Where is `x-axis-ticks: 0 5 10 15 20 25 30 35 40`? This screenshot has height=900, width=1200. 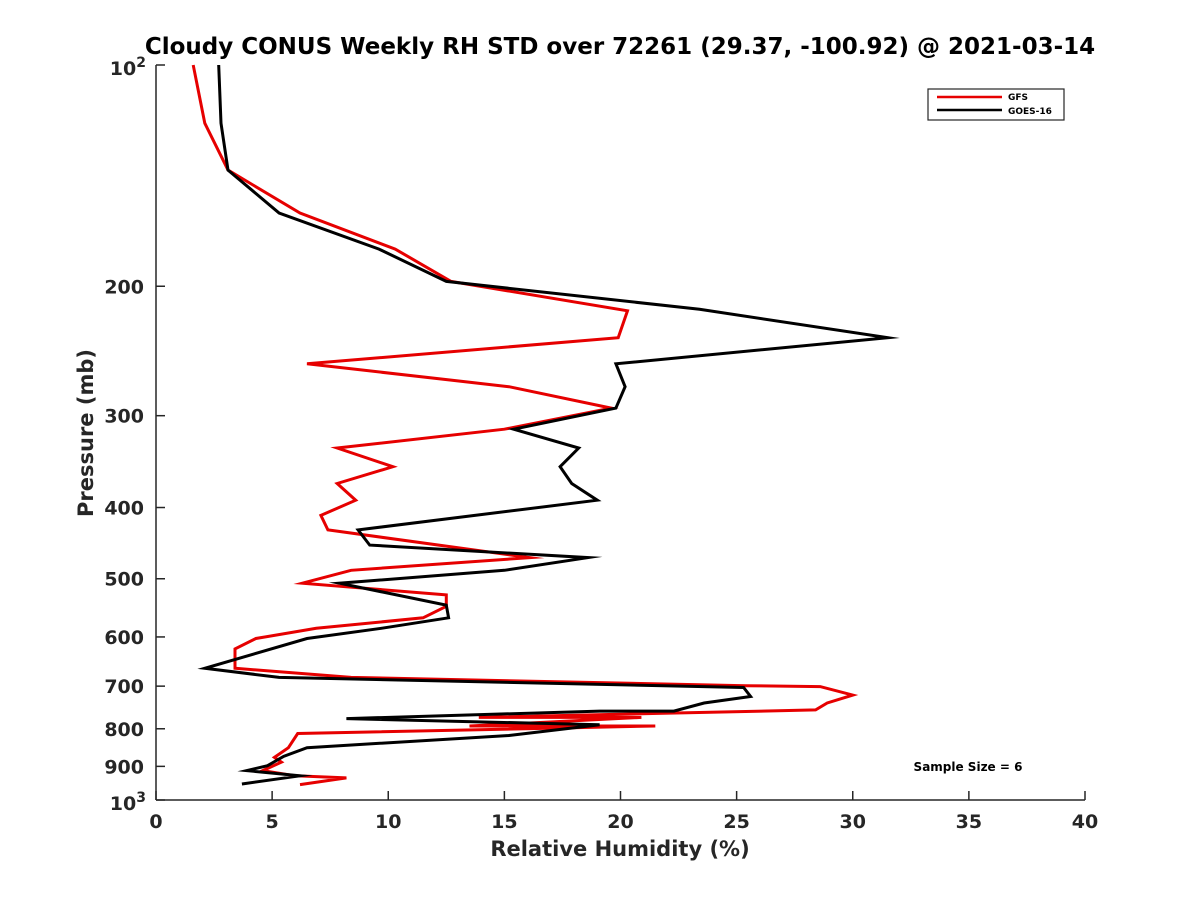 x-axis-ticks: 0 5 10 15 20 25 30 35 40 is located at coordinates (623, 812).